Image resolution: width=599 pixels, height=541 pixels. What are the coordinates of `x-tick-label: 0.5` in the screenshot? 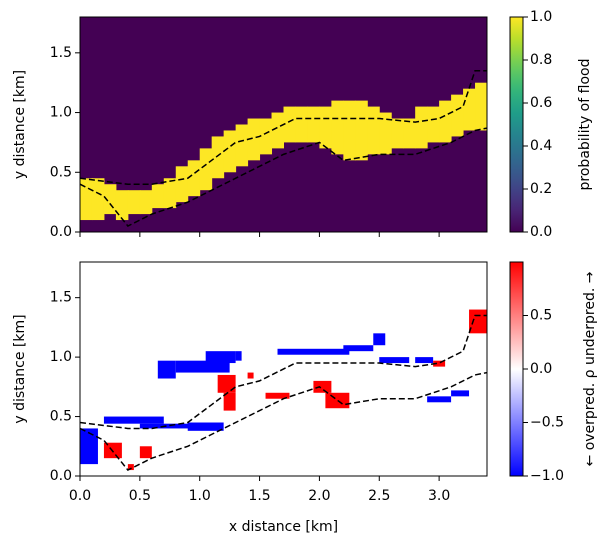 It's located at (140, 496).